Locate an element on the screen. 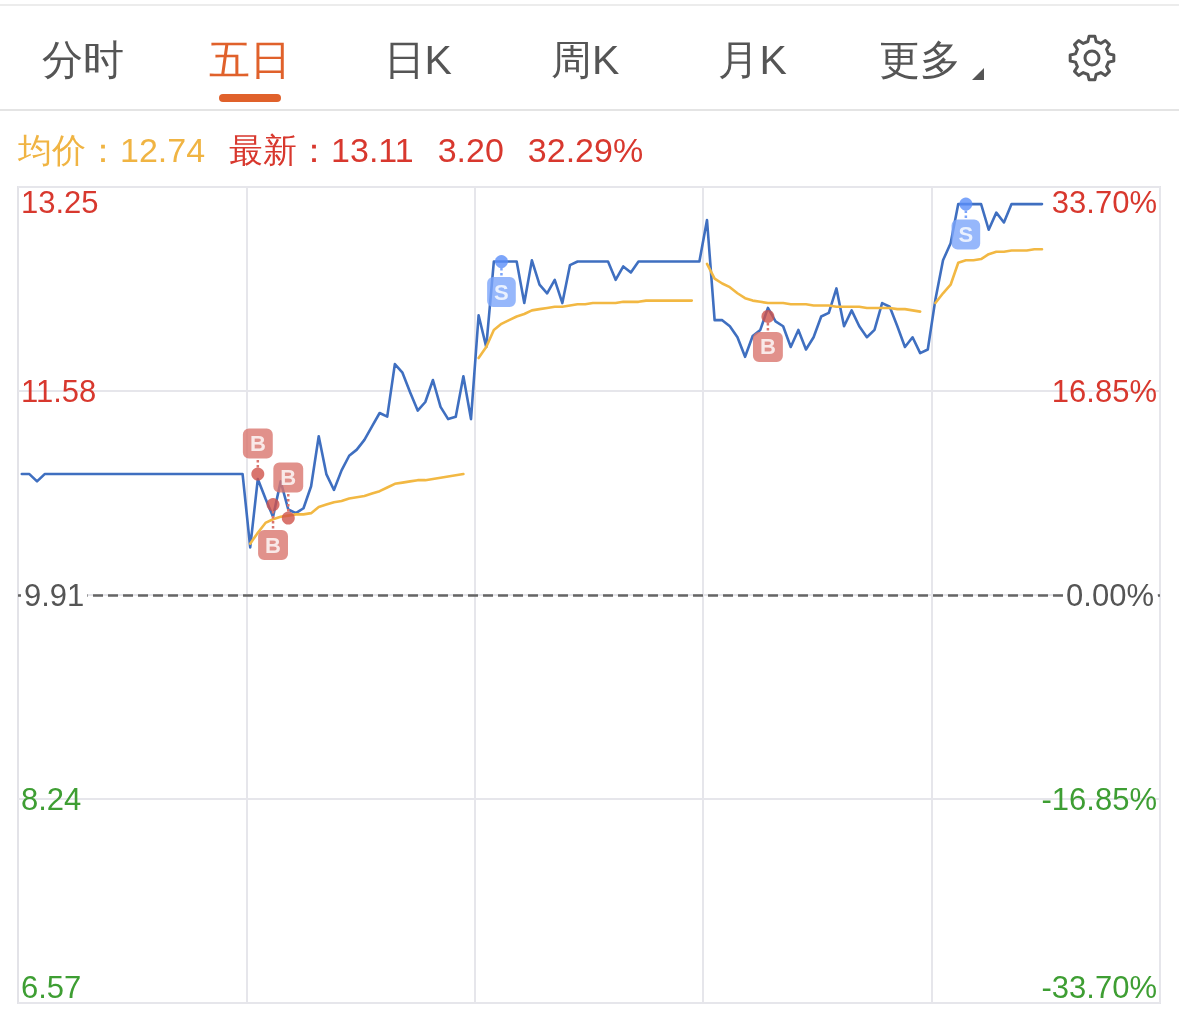 The height and width of the screenshot is (1015, 1179). y2-tick-label: 0.00% is located at coordinates (1110, 595).